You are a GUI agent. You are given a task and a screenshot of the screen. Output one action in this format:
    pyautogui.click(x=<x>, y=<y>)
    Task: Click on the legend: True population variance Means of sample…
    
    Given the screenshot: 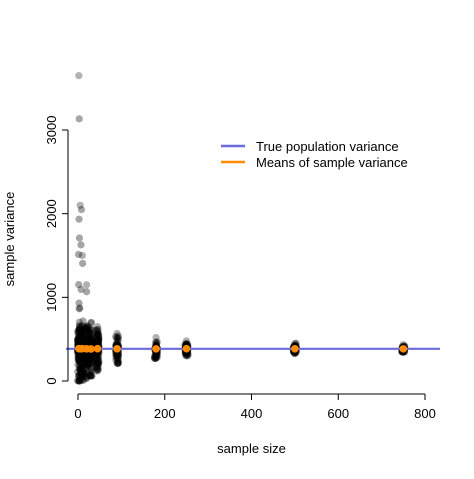 What is the action you would take?
    pyautogui.click(x=314, y=154)
    